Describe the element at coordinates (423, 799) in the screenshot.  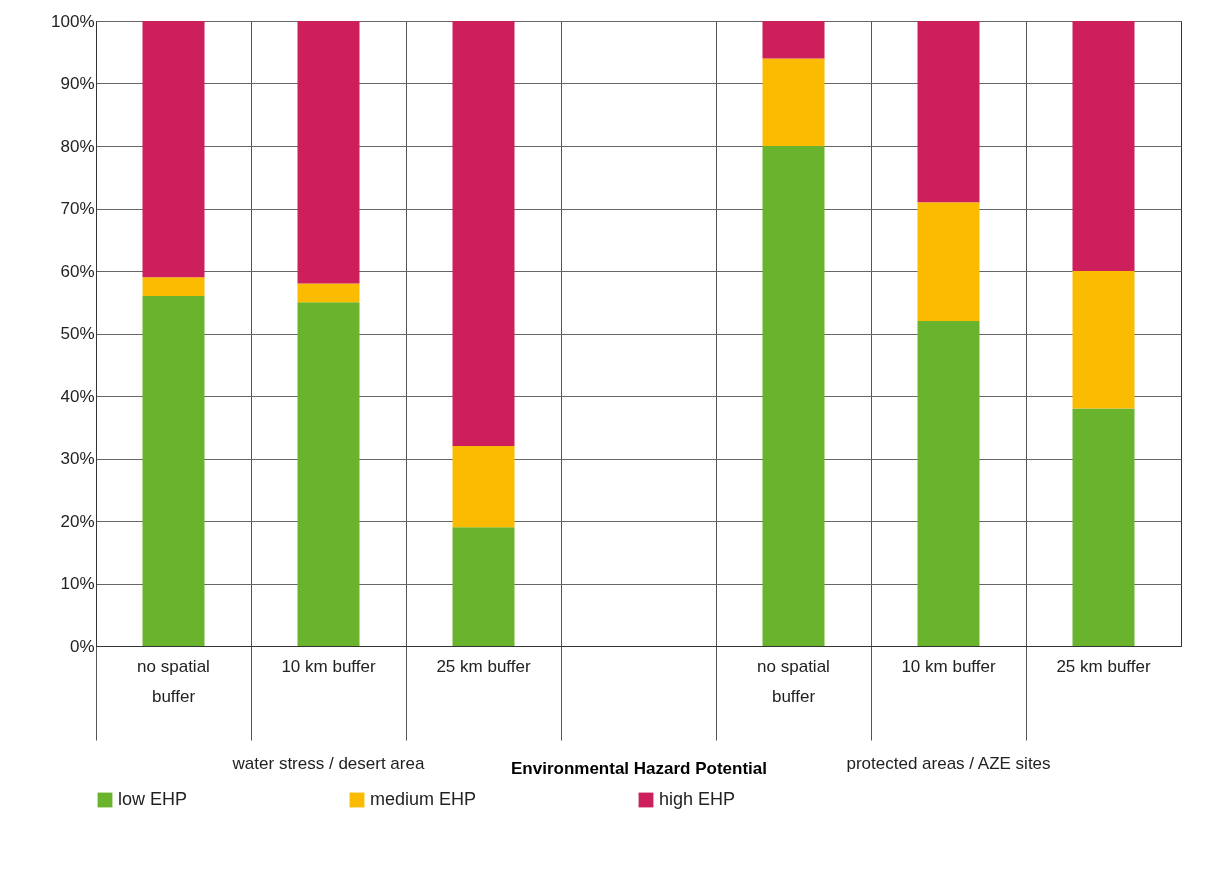
I see `legend-label: medium EHP` at that location.